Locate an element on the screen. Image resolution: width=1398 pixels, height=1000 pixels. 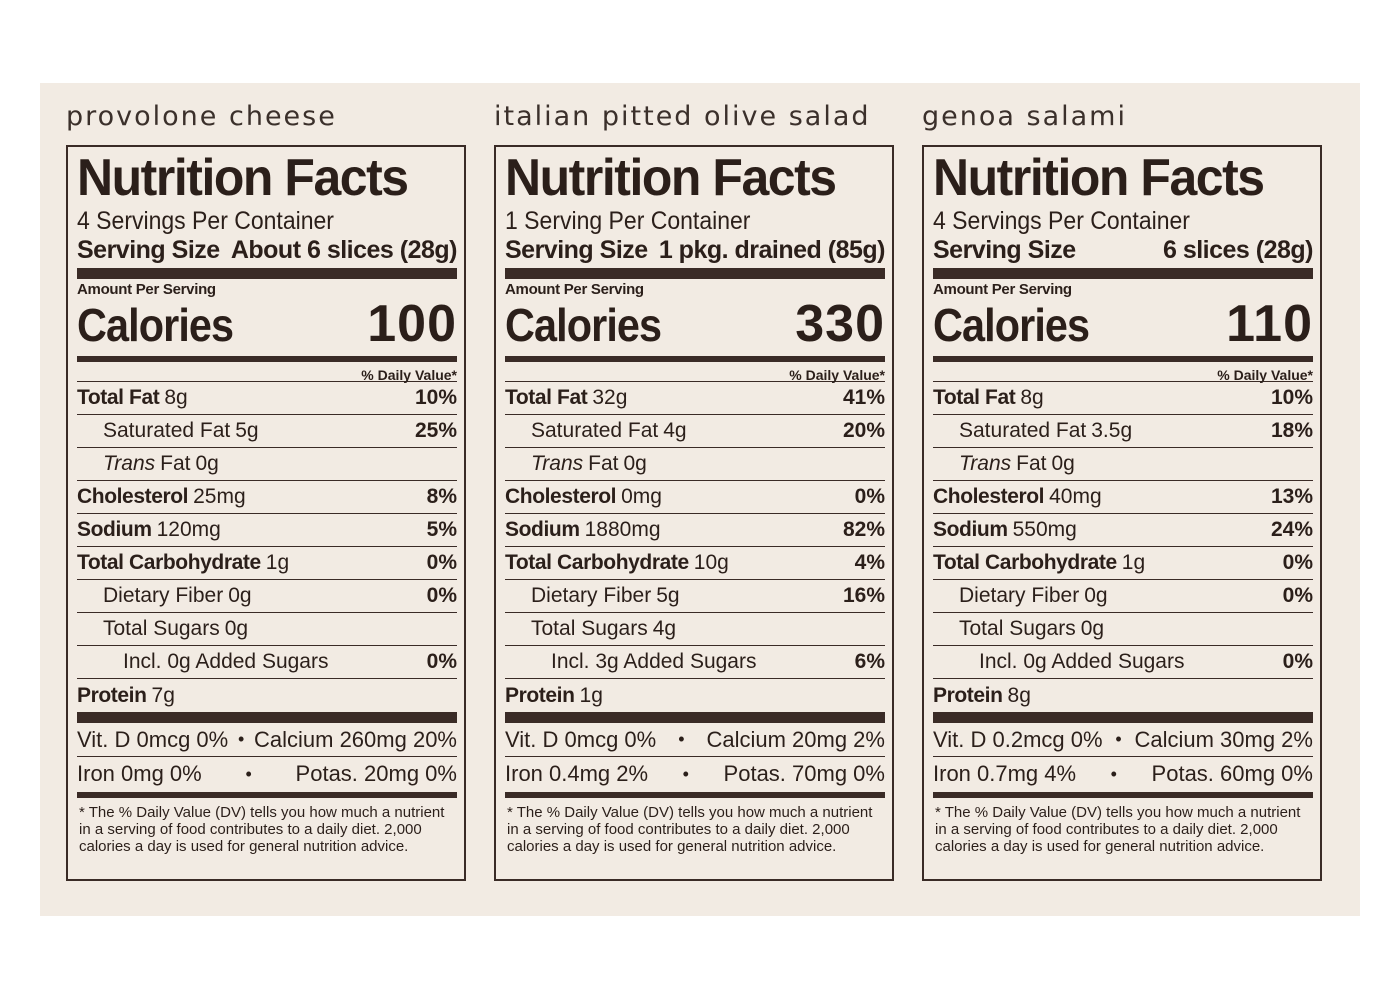
nutrient-name: Incl. 3g Added Sugars is located at coordinates (654, 661).